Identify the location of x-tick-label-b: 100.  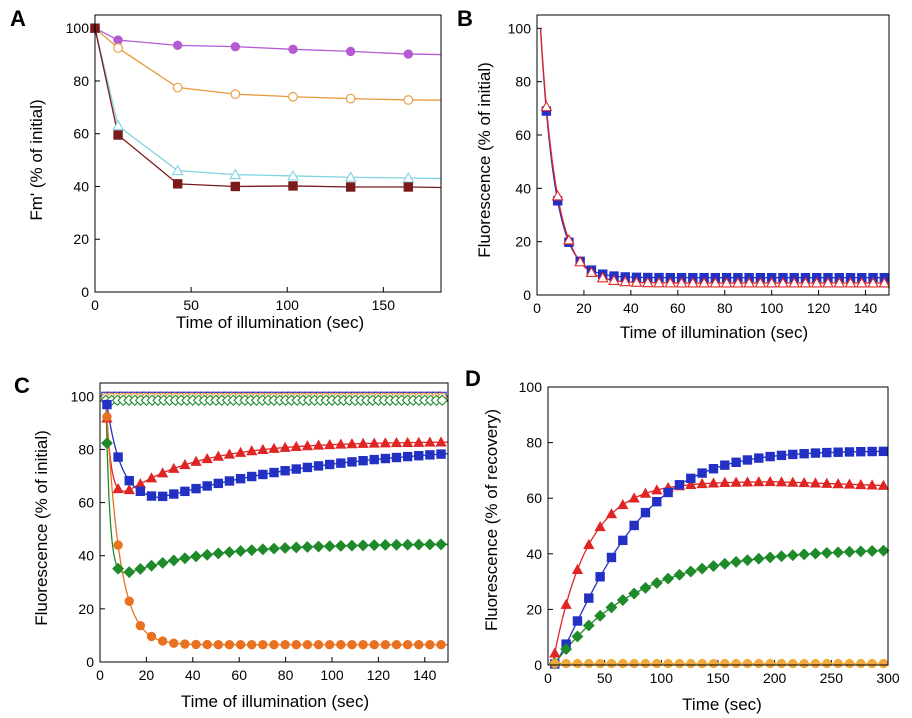
(772, 308).